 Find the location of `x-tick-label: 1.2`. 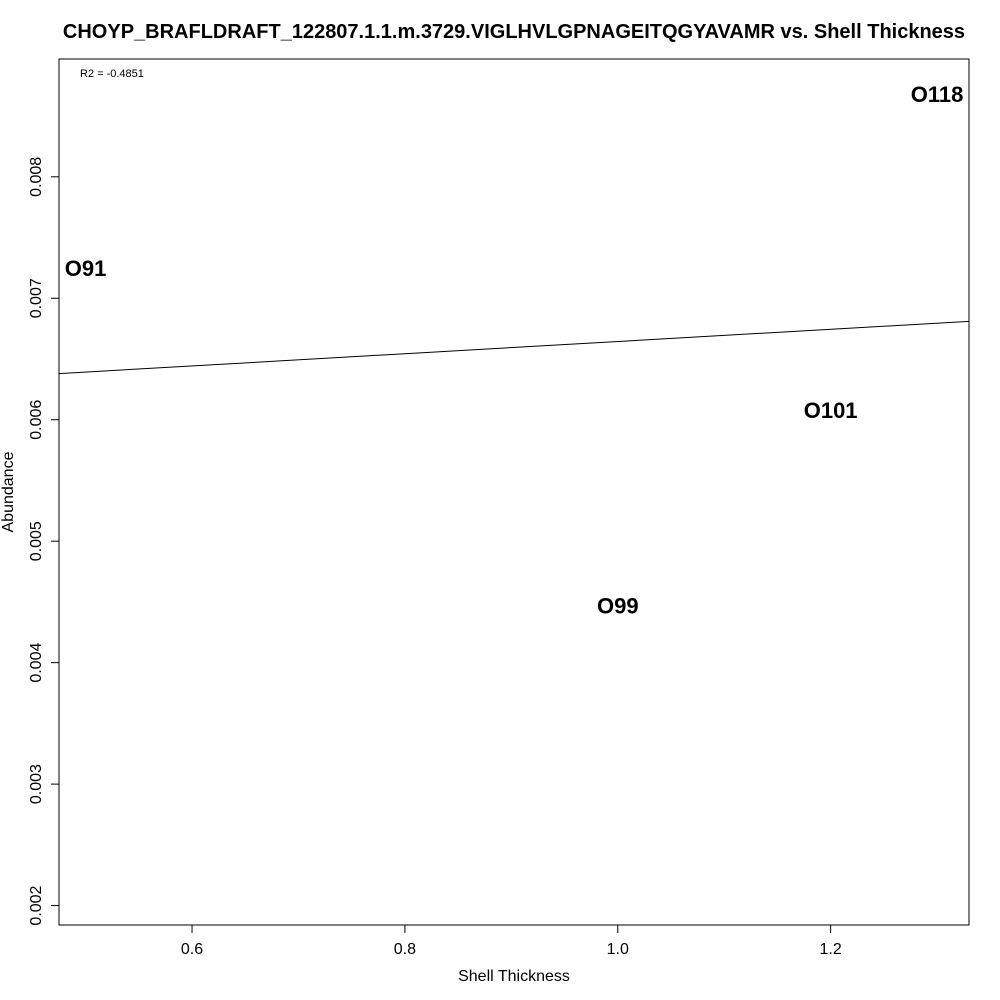

x-tick-label: 1.2 is located at coordinates (831, 949).